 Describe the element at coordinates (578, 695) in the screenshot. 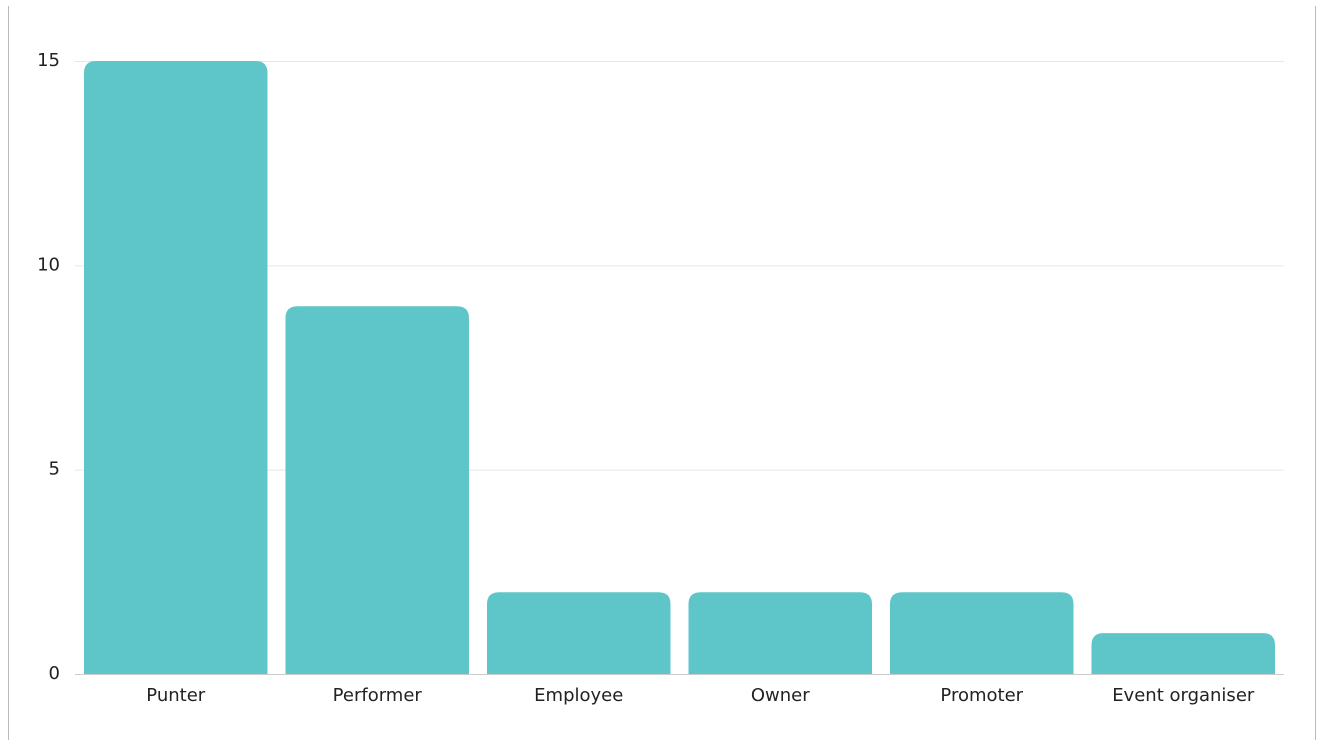

I see `x-tick-label: Employee` at that location.